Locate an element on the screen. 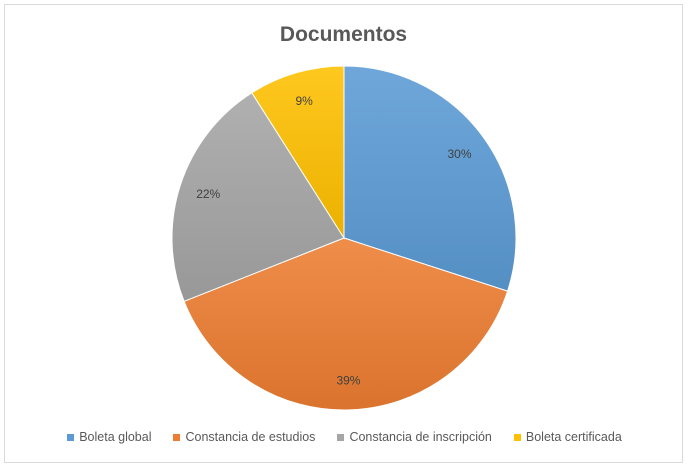 Image resolution: width=689 pixels, height=469 pixels. data-label-3: 22% is located at coordinates (208, 194).